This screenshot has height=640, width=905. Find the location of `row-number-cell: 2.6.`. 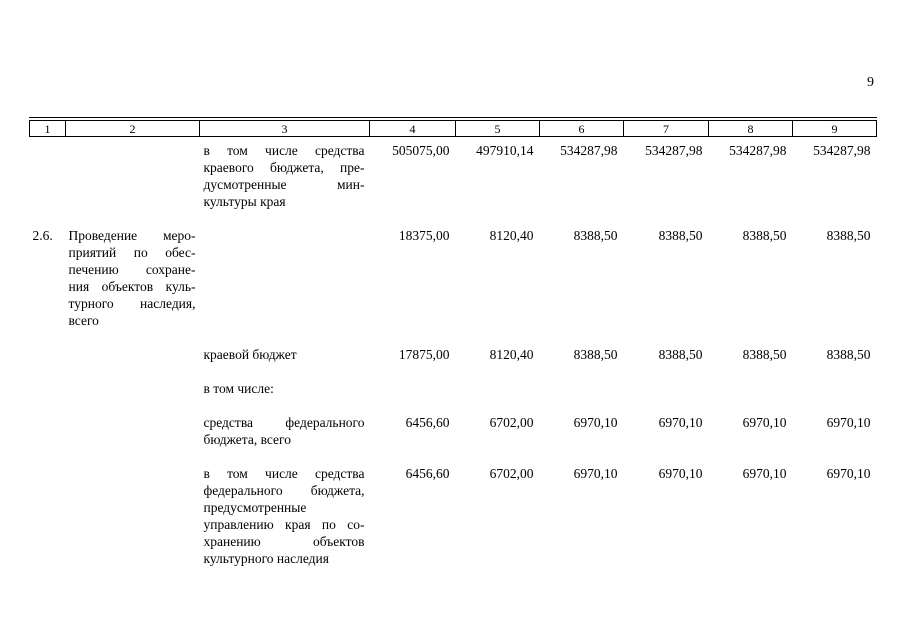

row-number-cell: 2.6. is located at coordinates (42, 235).